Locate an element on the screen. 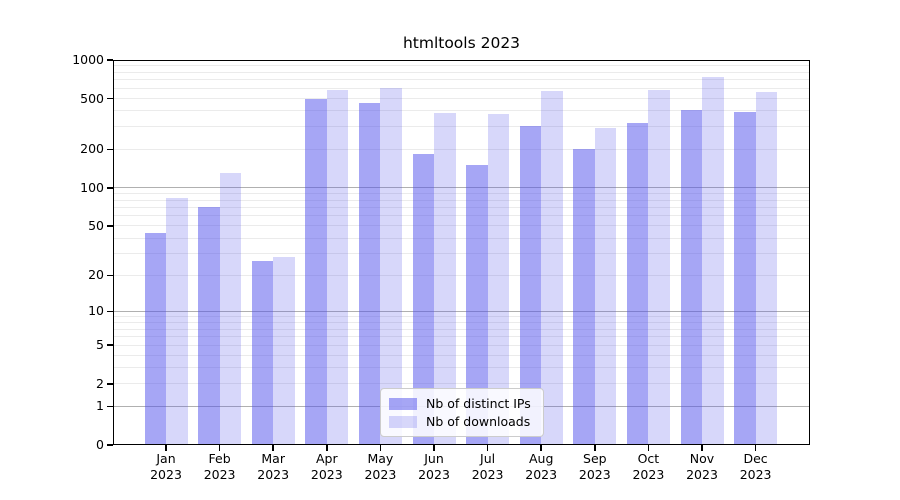 The height and width of the screenshot is (500, 900). y-tick-label: 2 is located at coordinates (100, 383).